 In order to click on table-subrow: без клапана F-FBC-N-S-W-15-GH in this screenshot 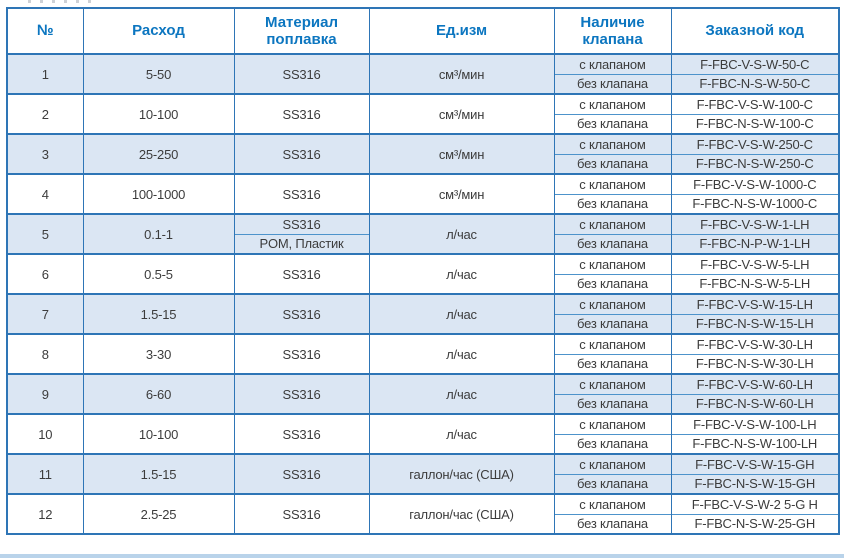, I will do `click(423, 483)`.